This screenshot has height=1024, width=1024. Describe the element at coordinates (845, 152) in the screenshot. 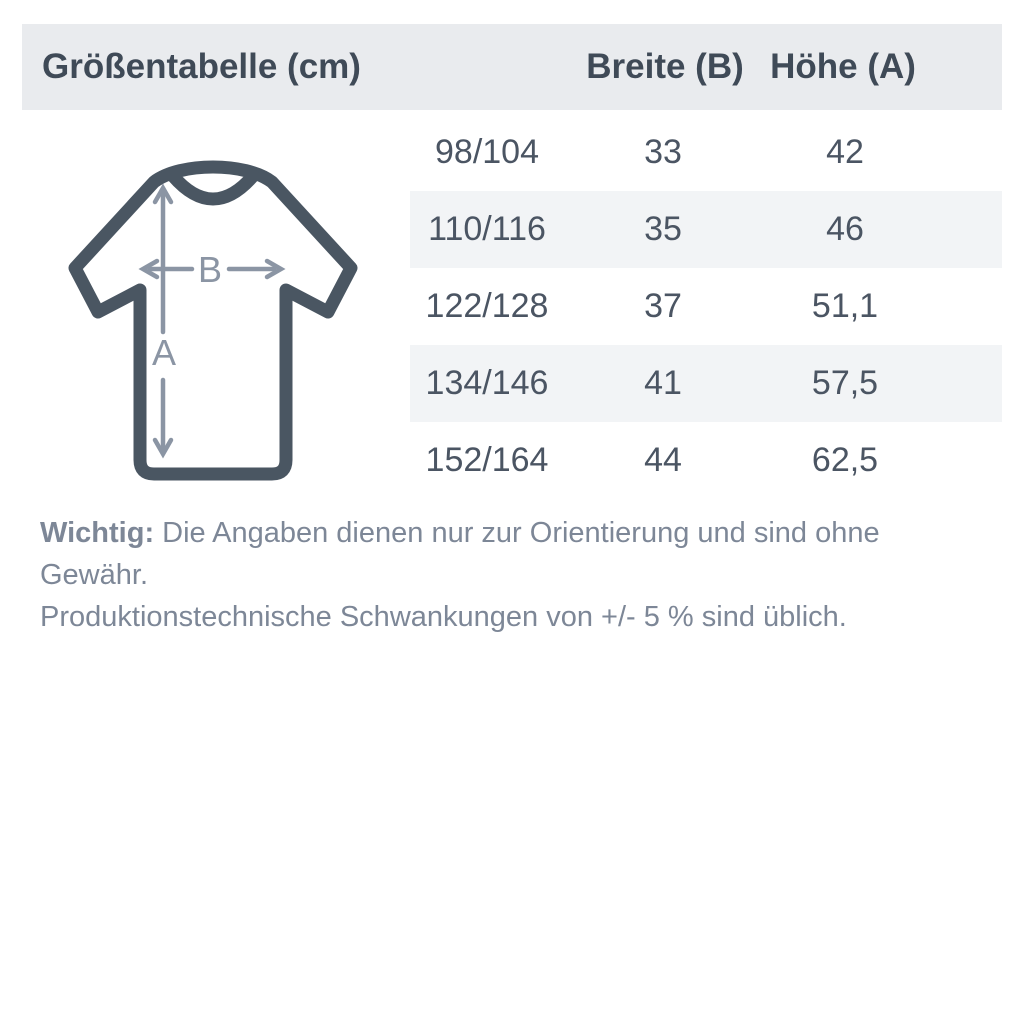

I see `height-cell: 42` at that location.